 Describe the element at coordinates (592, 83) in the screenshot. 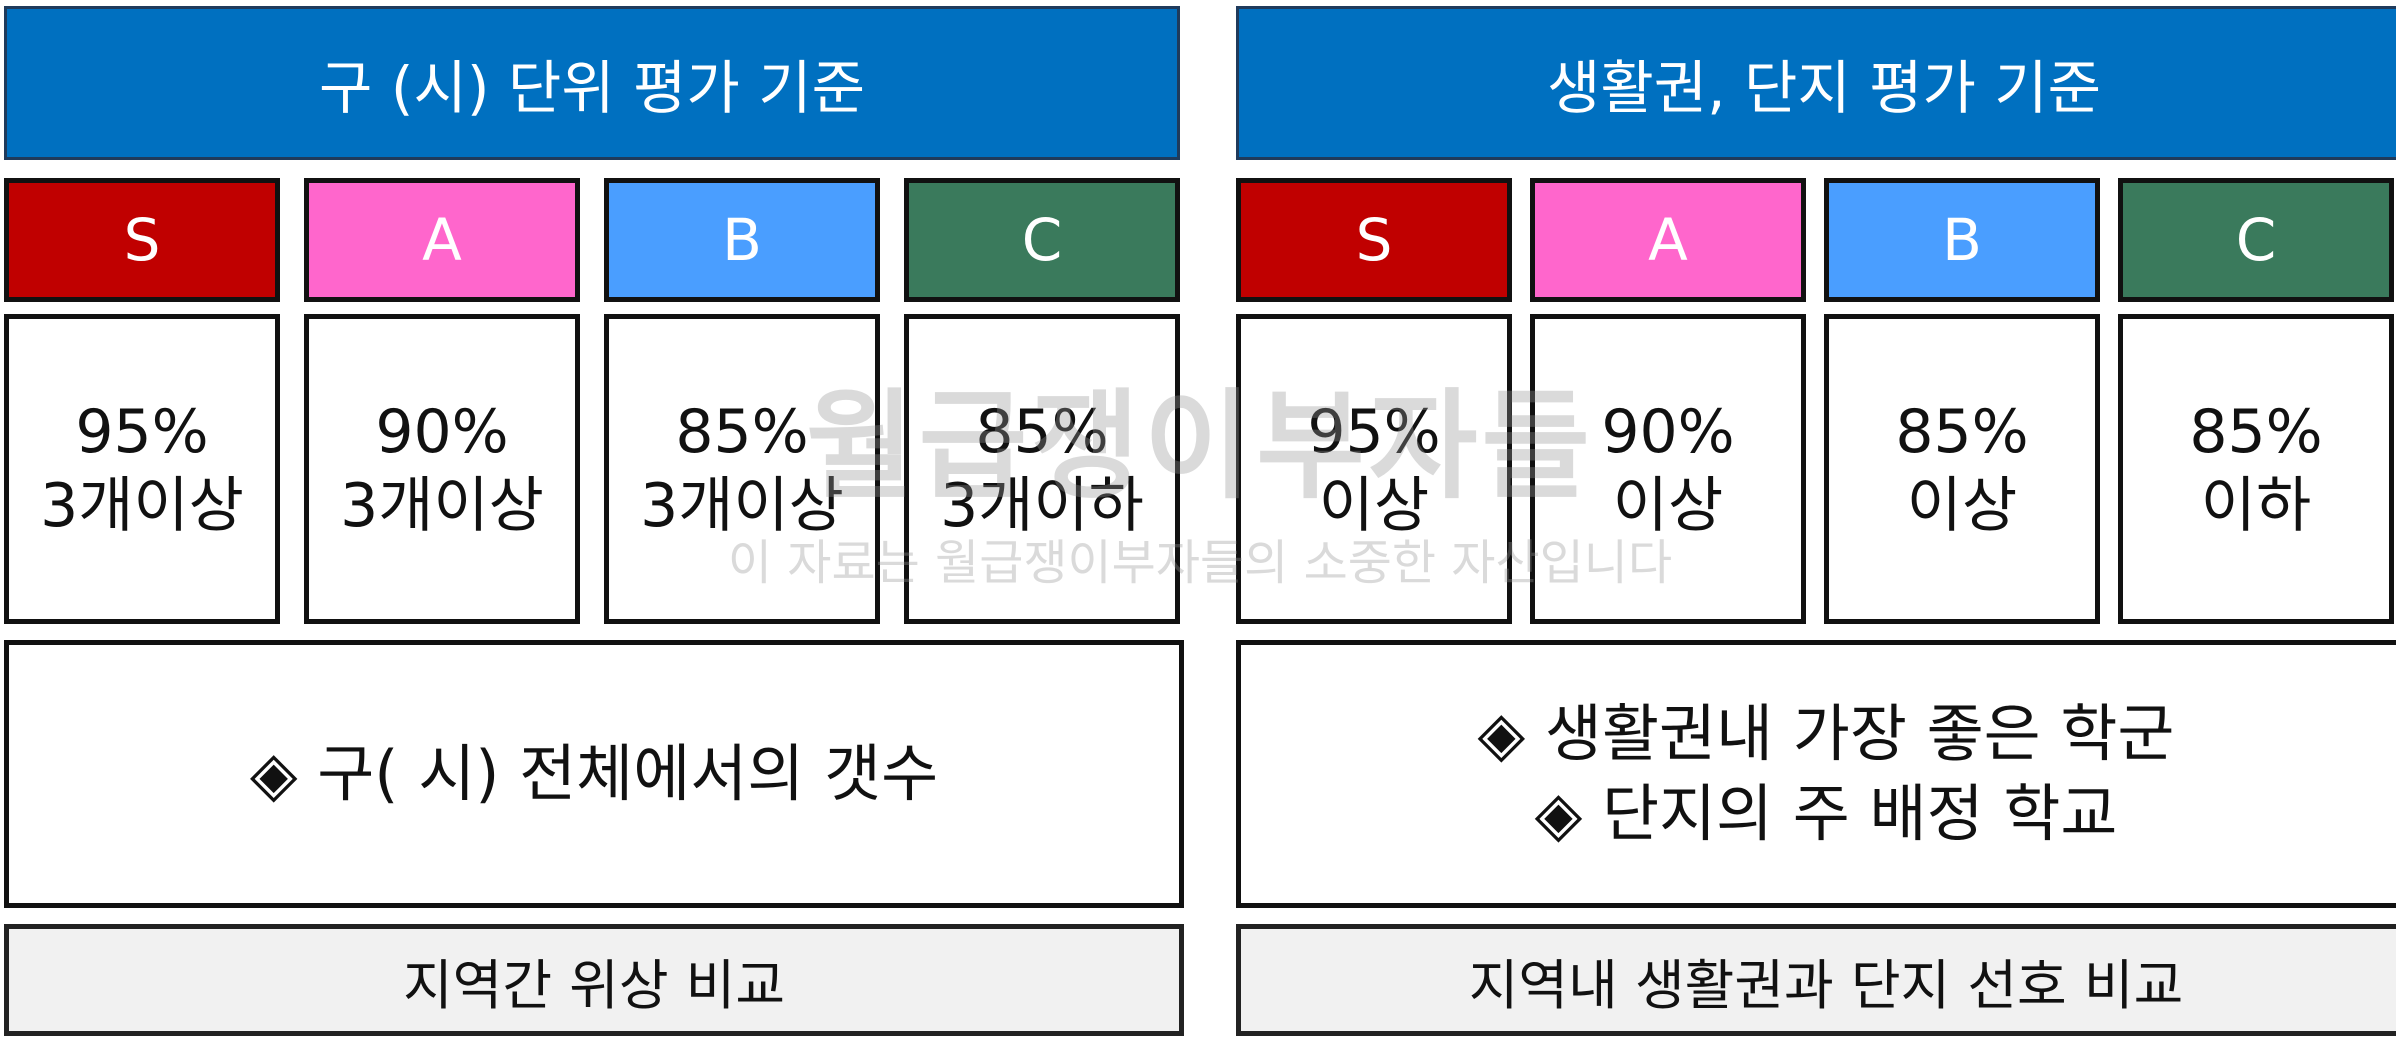

I see `district-criteria-title: 구 (시) 단위 평가 기준` at that location.